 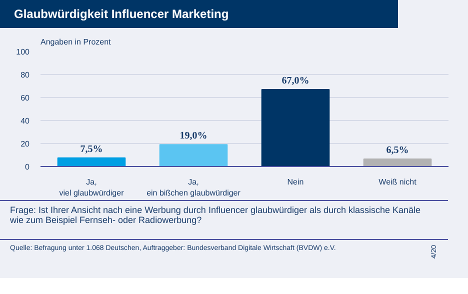 I want to click on y-tick-label: 100, so click(x=23, y=52).